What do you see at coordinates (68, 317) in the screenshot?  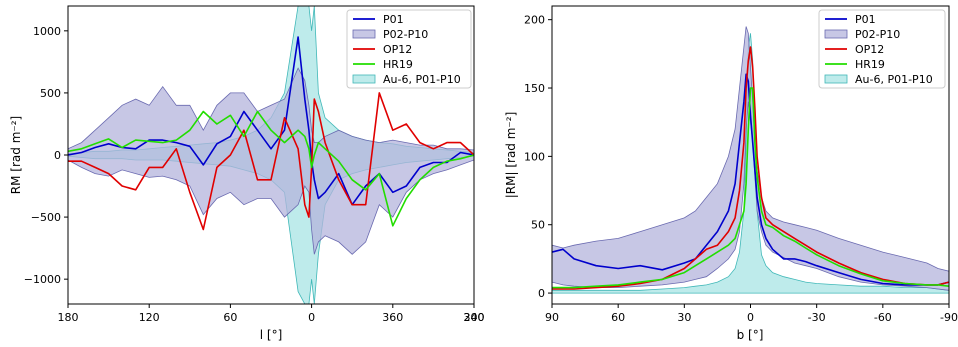 I see `x-tick-label: 180` at bounding box center [68, 317].